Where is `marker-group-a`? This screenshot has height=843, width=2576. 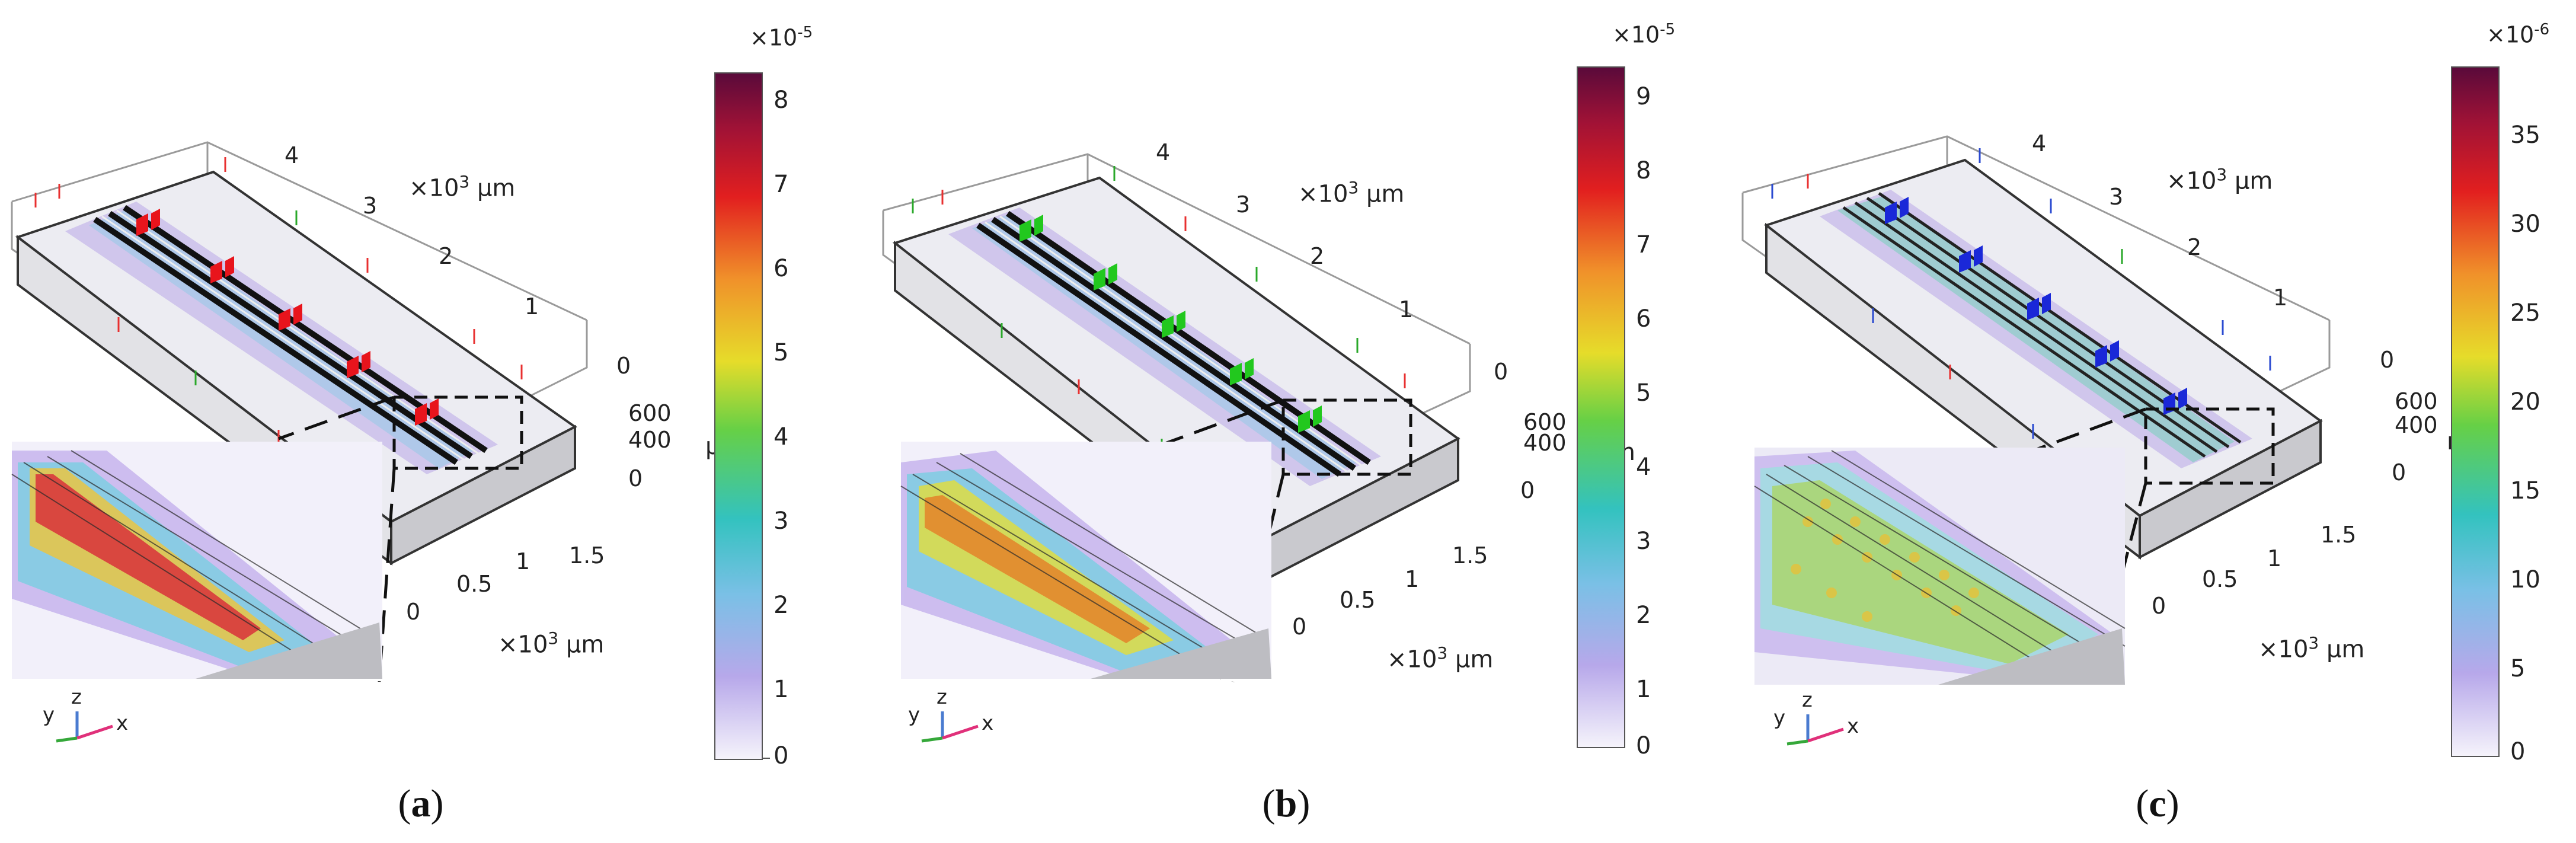
marker-group-a is located at coordinates (287, 317).